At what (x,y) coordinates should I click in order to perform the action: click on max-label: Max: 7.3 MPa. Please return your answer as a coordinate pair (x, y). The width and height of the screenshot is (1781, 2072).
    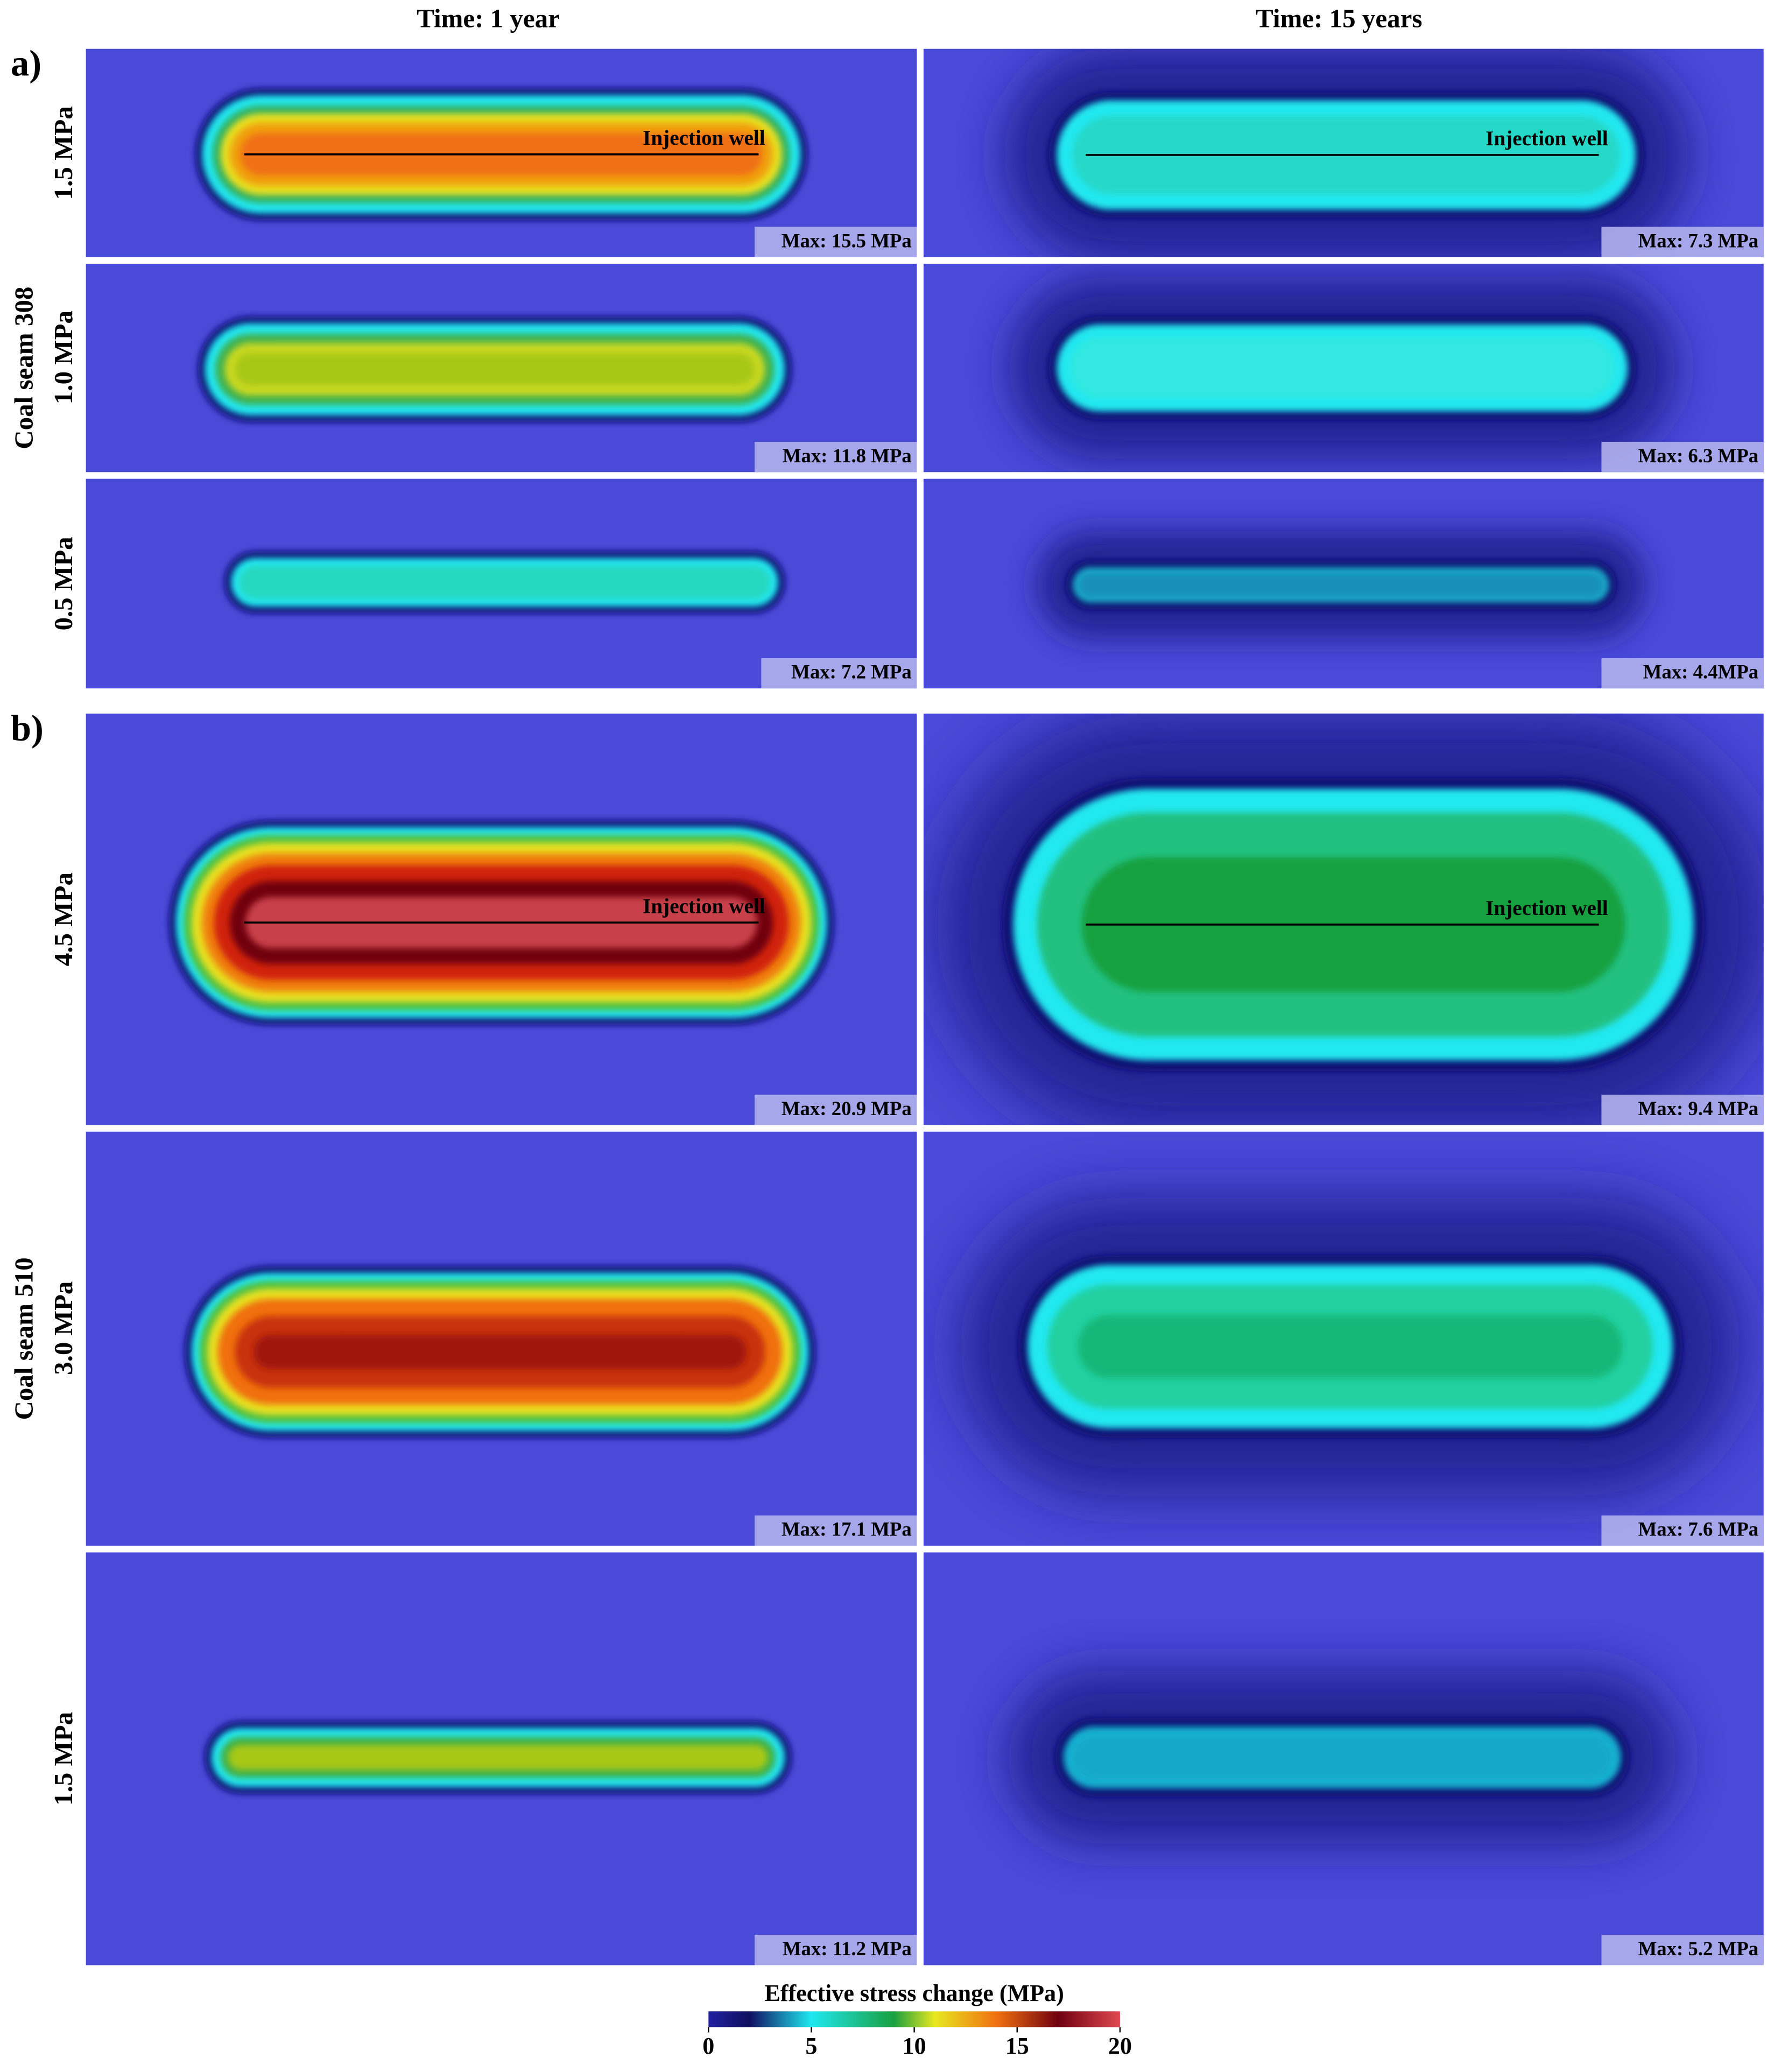
    Looking at the image, I should click on (1698, 240).